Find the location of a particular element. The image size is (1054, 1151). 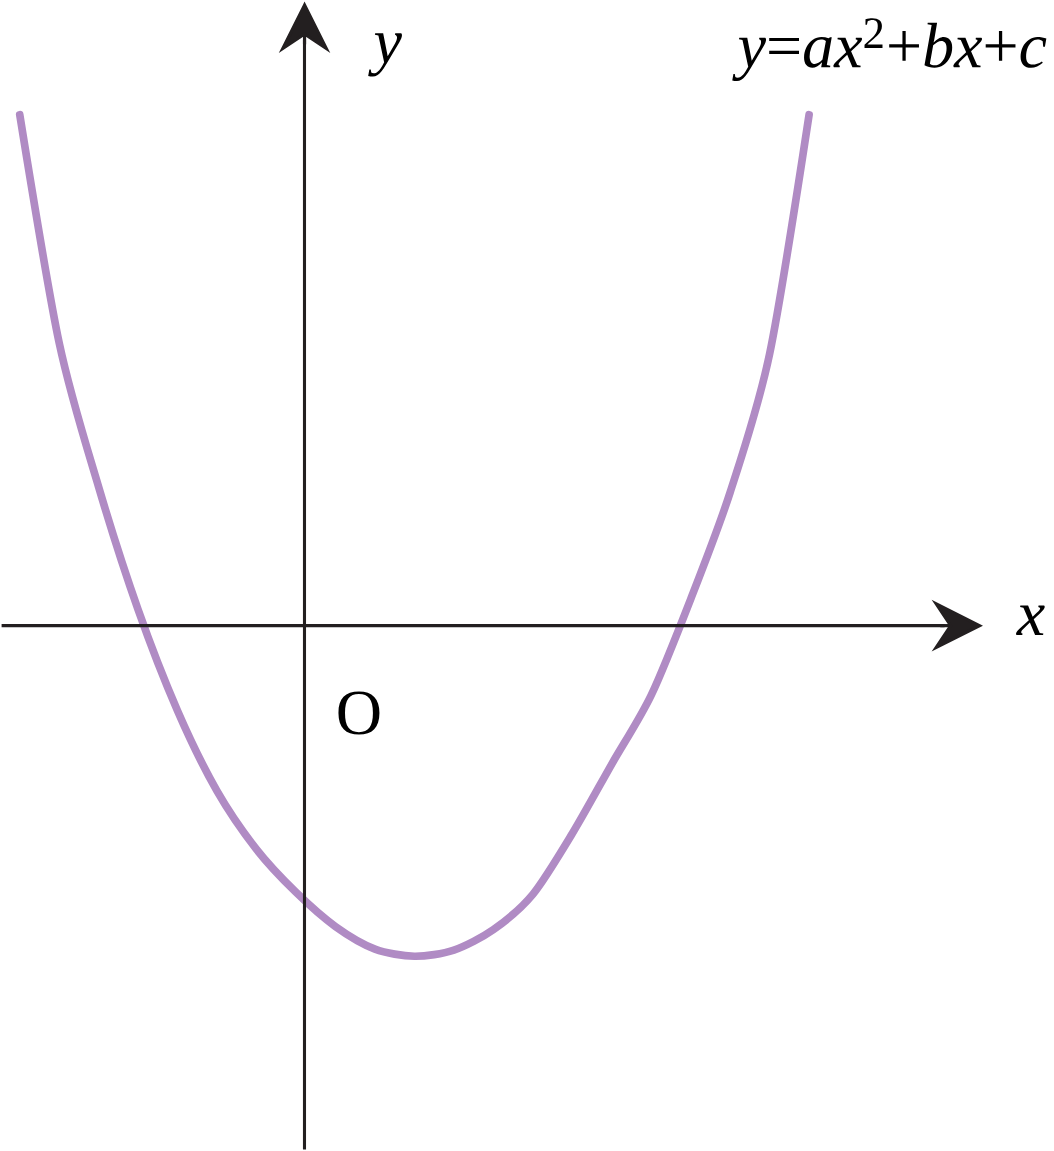

annotation: O is located at coordinates (359, 713).